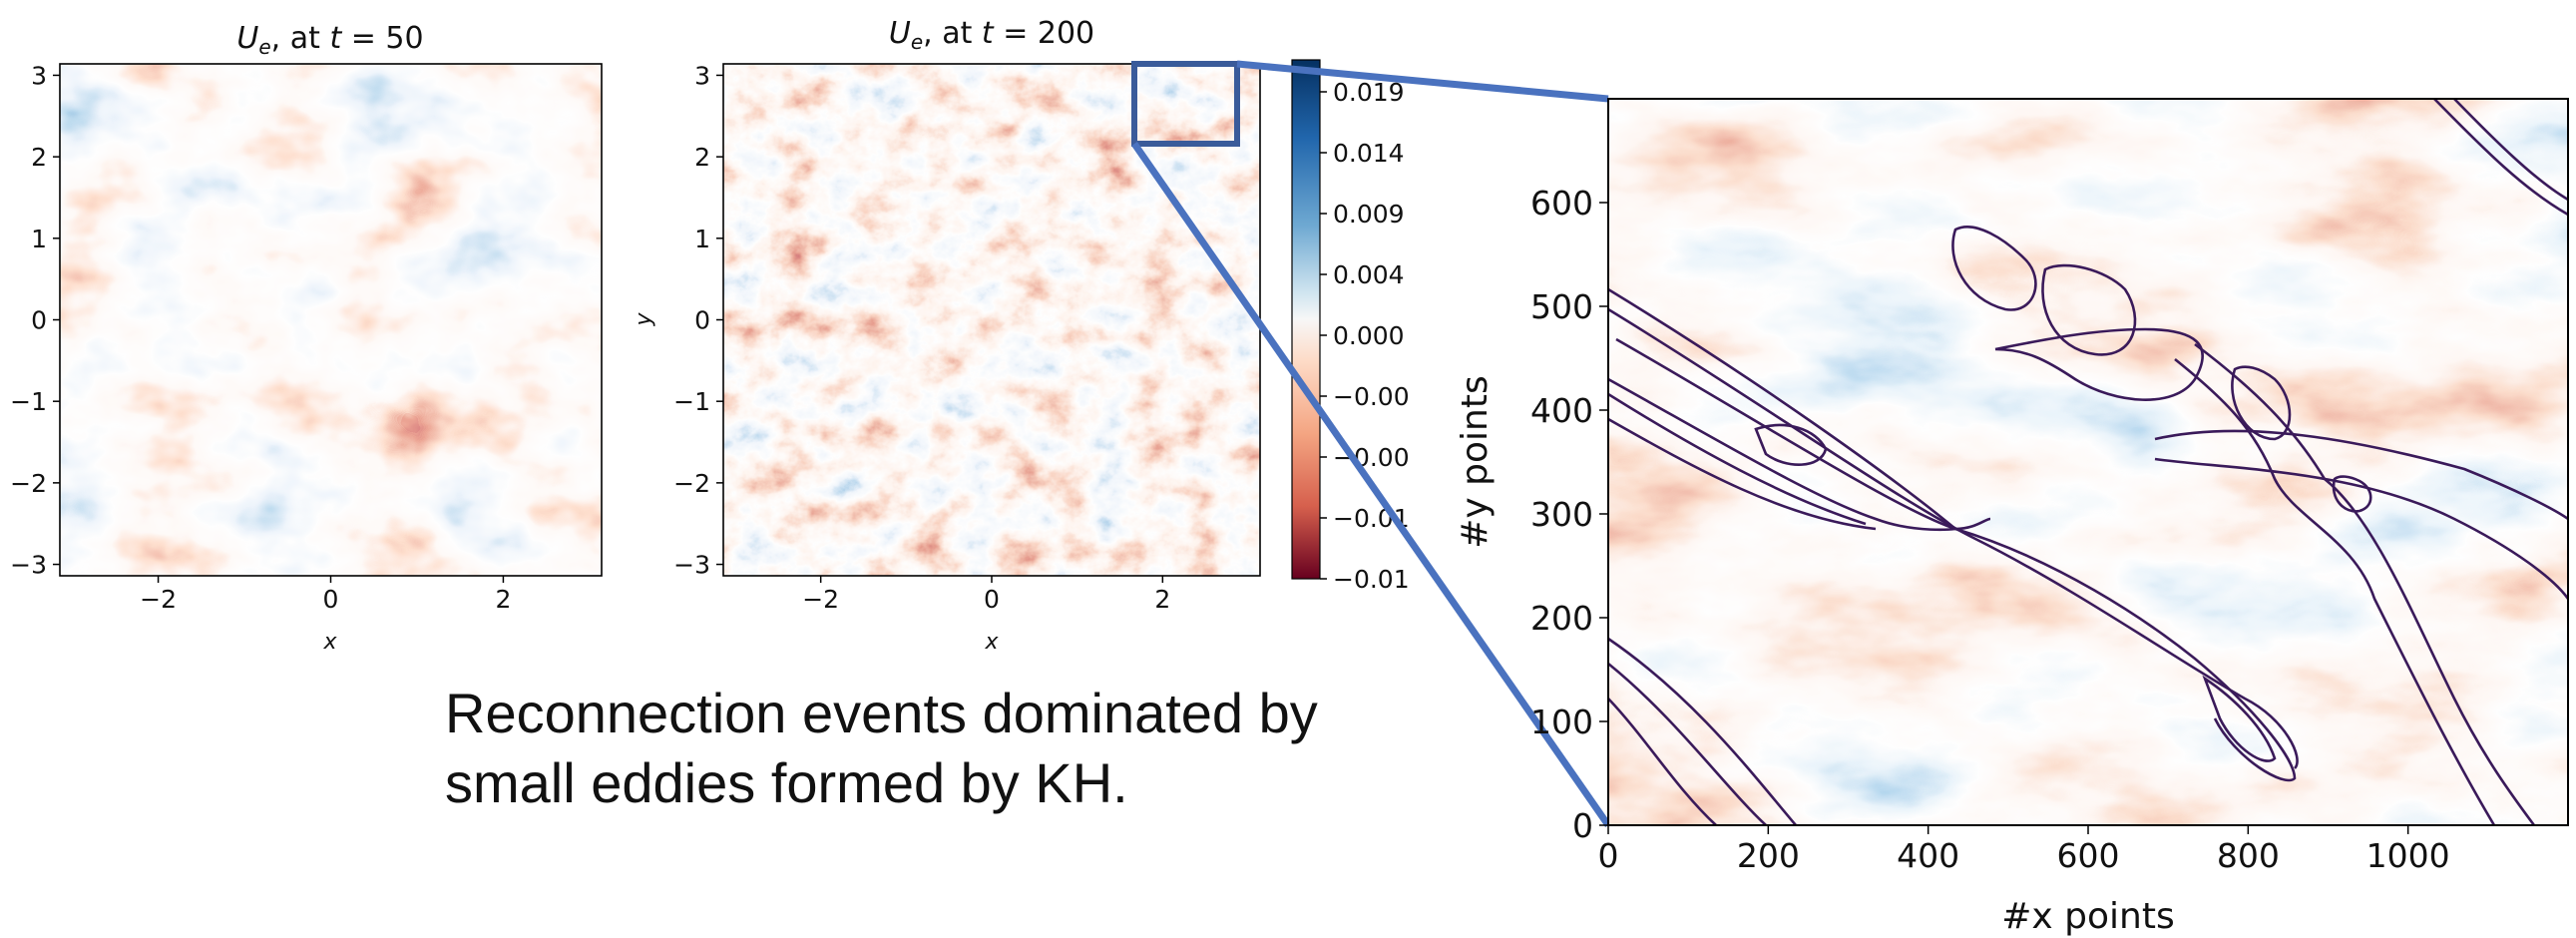 The width and height of the screenshot is (2576, 938). Describe the element at coordinates (329, 40) in the screenshot. I see `panel-title-t50: Ue, at t = 50` at that location.